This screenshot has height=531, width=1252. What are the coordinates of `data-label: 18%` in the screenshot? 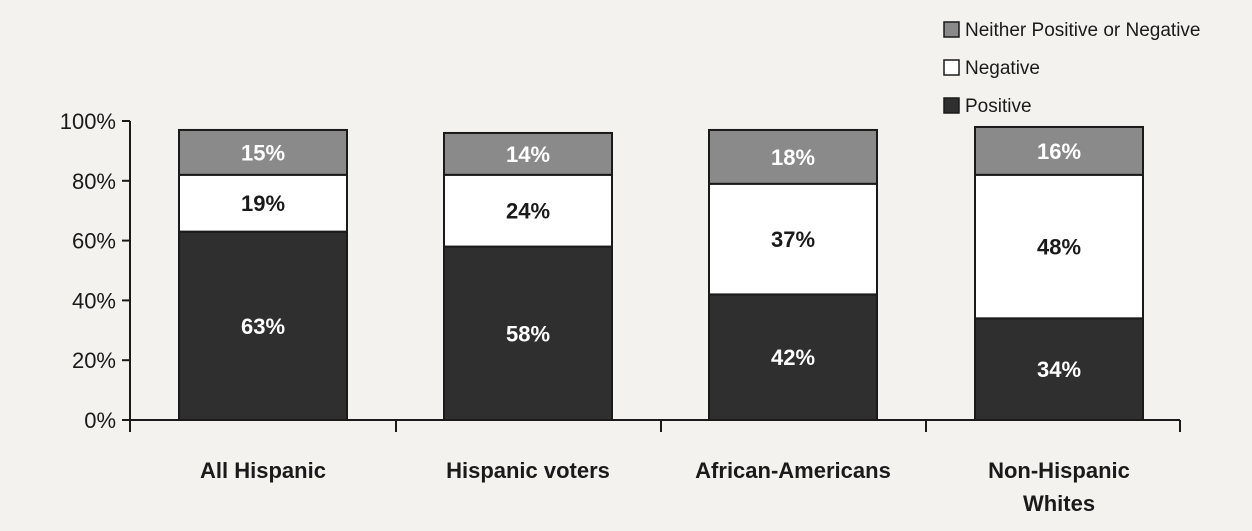 It's located at (793, 157).